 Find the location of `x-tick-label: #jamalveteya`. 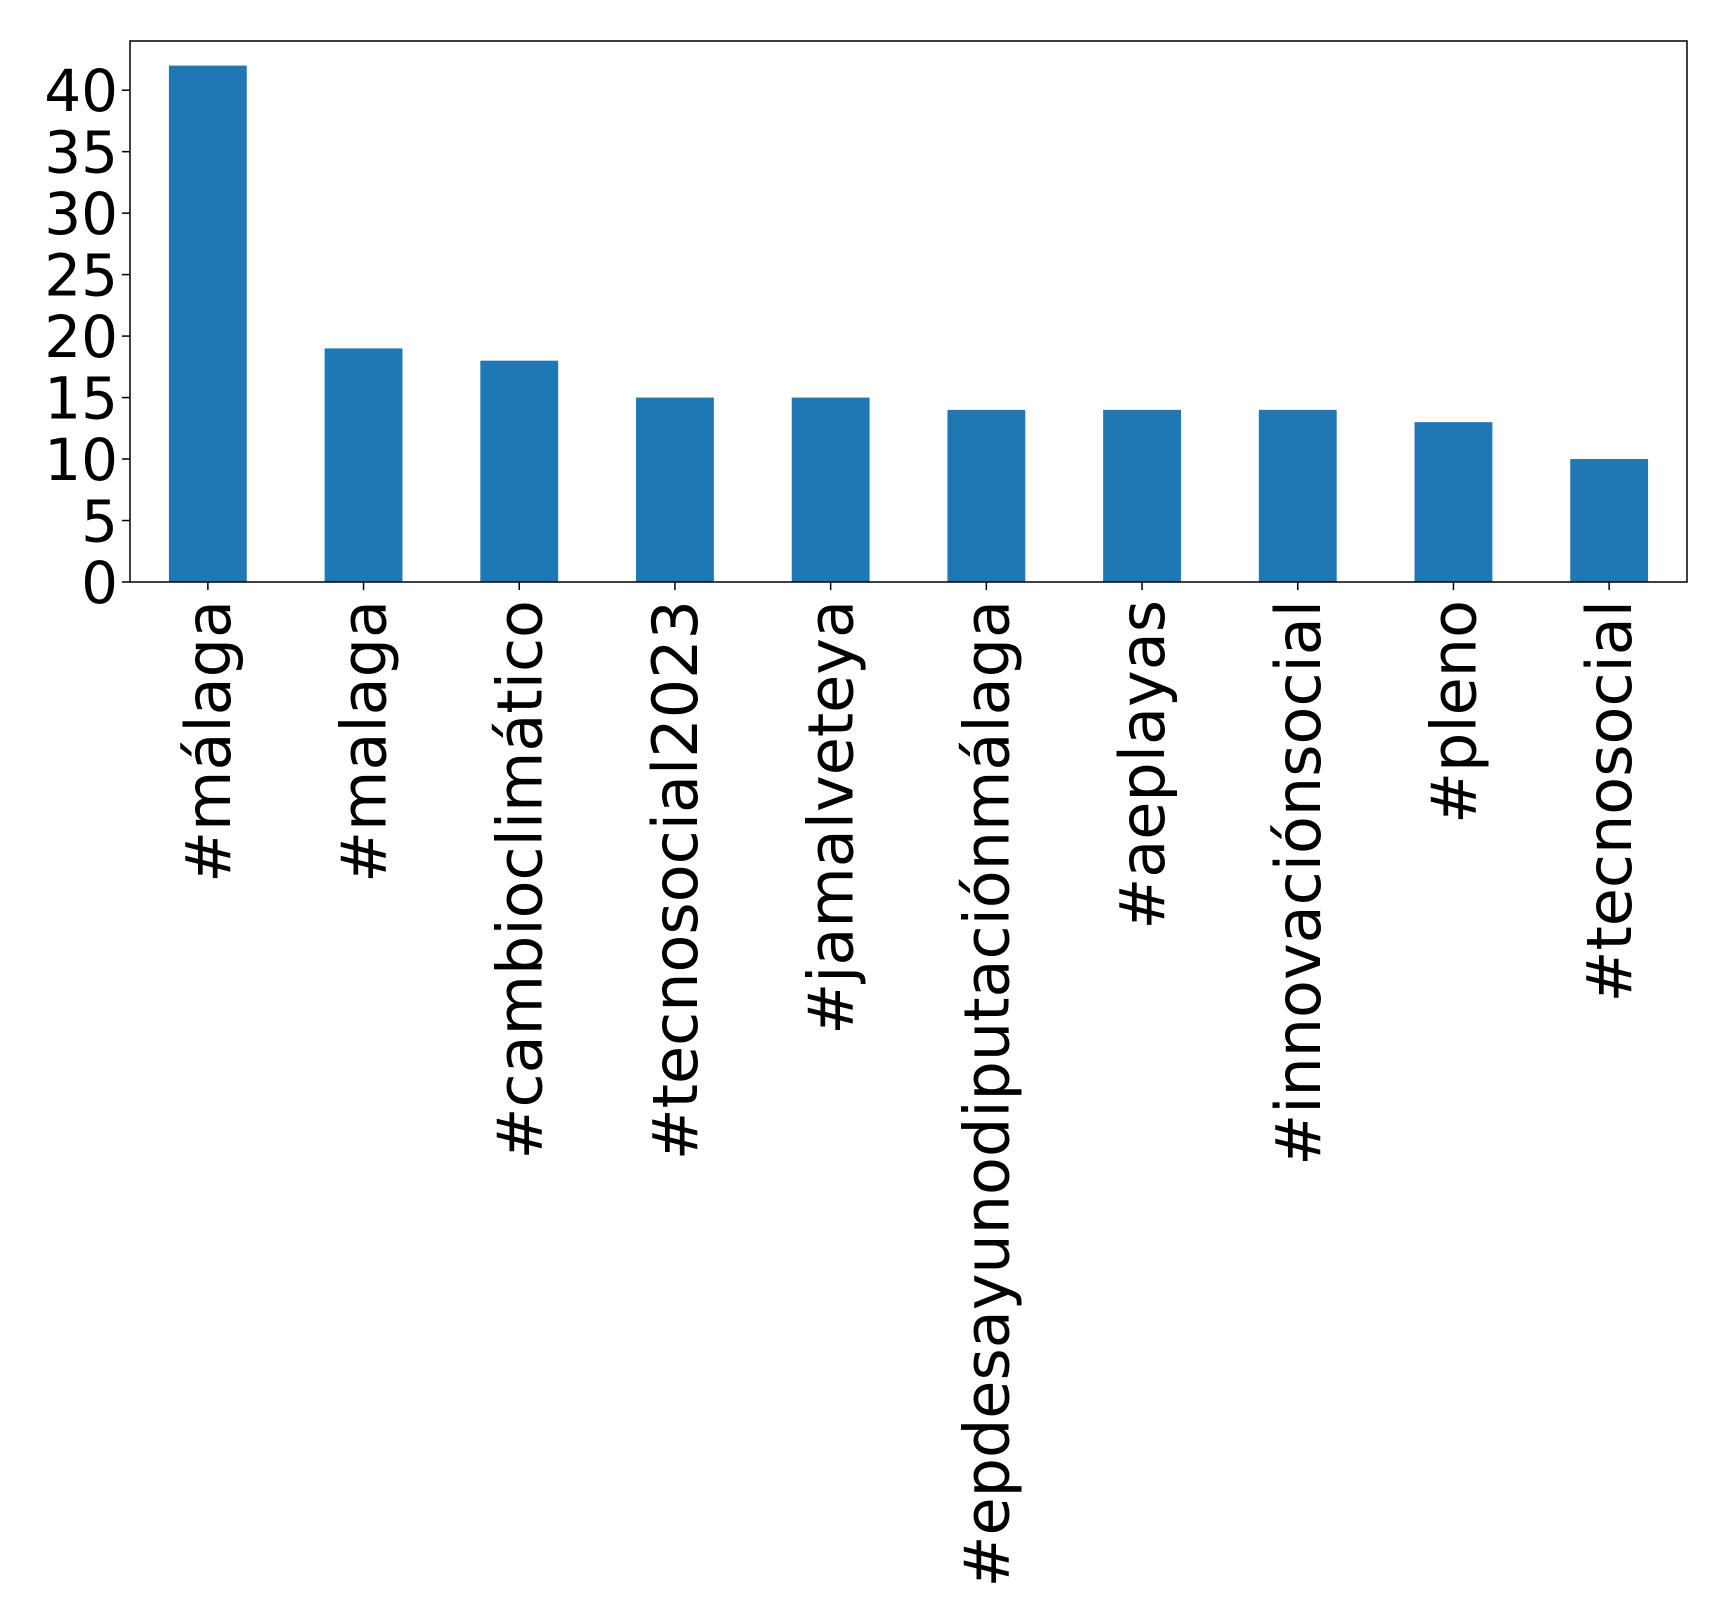

x-tick-label: #jamalveteya is located at coordinates (831, 817).